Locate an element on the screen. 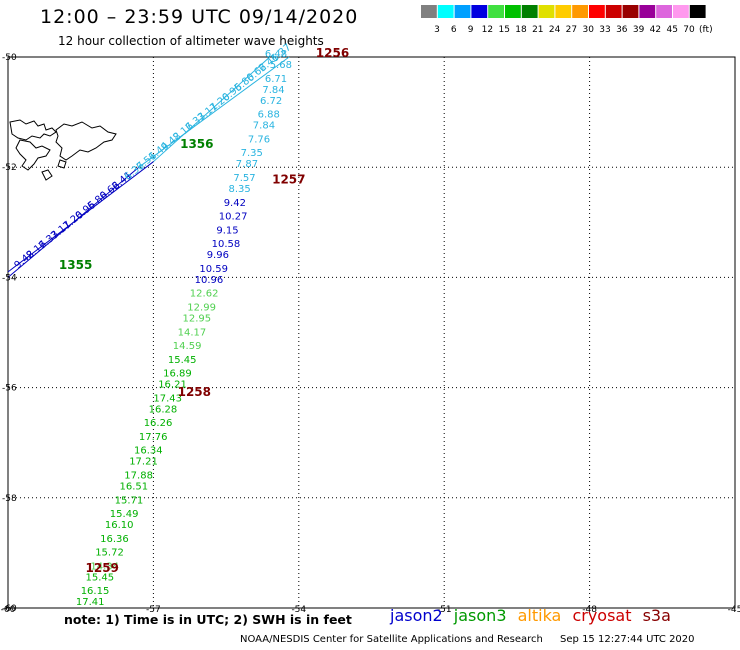  swh-value-label: 6.48 is located at coordinates (276, 54).